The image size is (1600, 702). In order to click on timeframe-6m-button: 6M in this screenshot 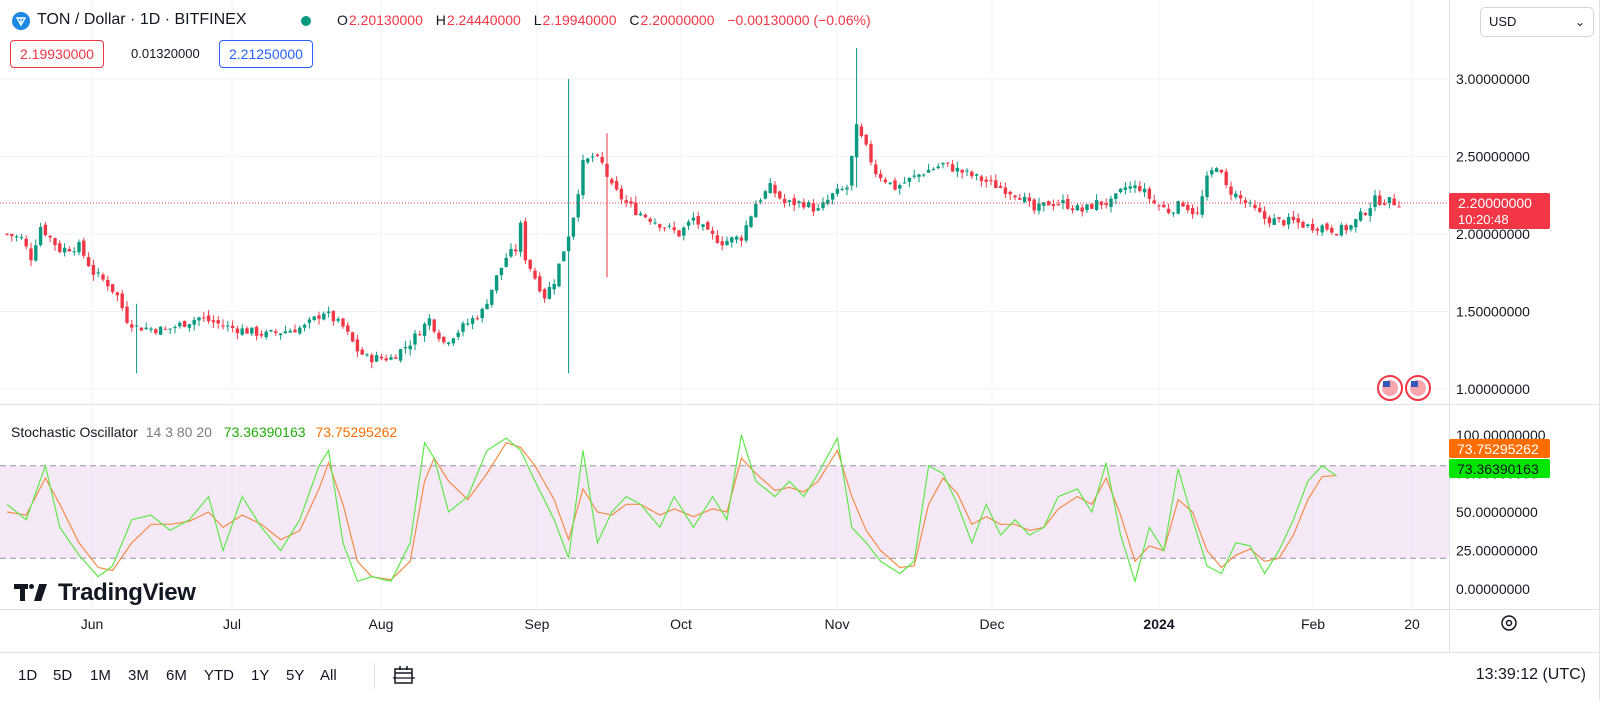, I will do `click(176, 675)`.